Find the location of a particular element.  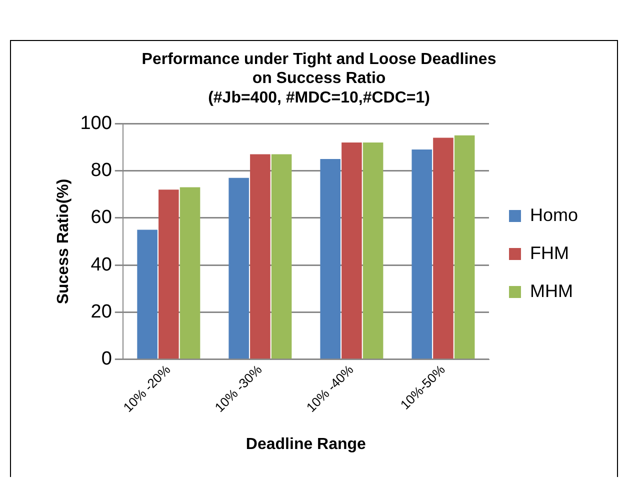

legend-label: MHM is located at coordinates (551, 290).